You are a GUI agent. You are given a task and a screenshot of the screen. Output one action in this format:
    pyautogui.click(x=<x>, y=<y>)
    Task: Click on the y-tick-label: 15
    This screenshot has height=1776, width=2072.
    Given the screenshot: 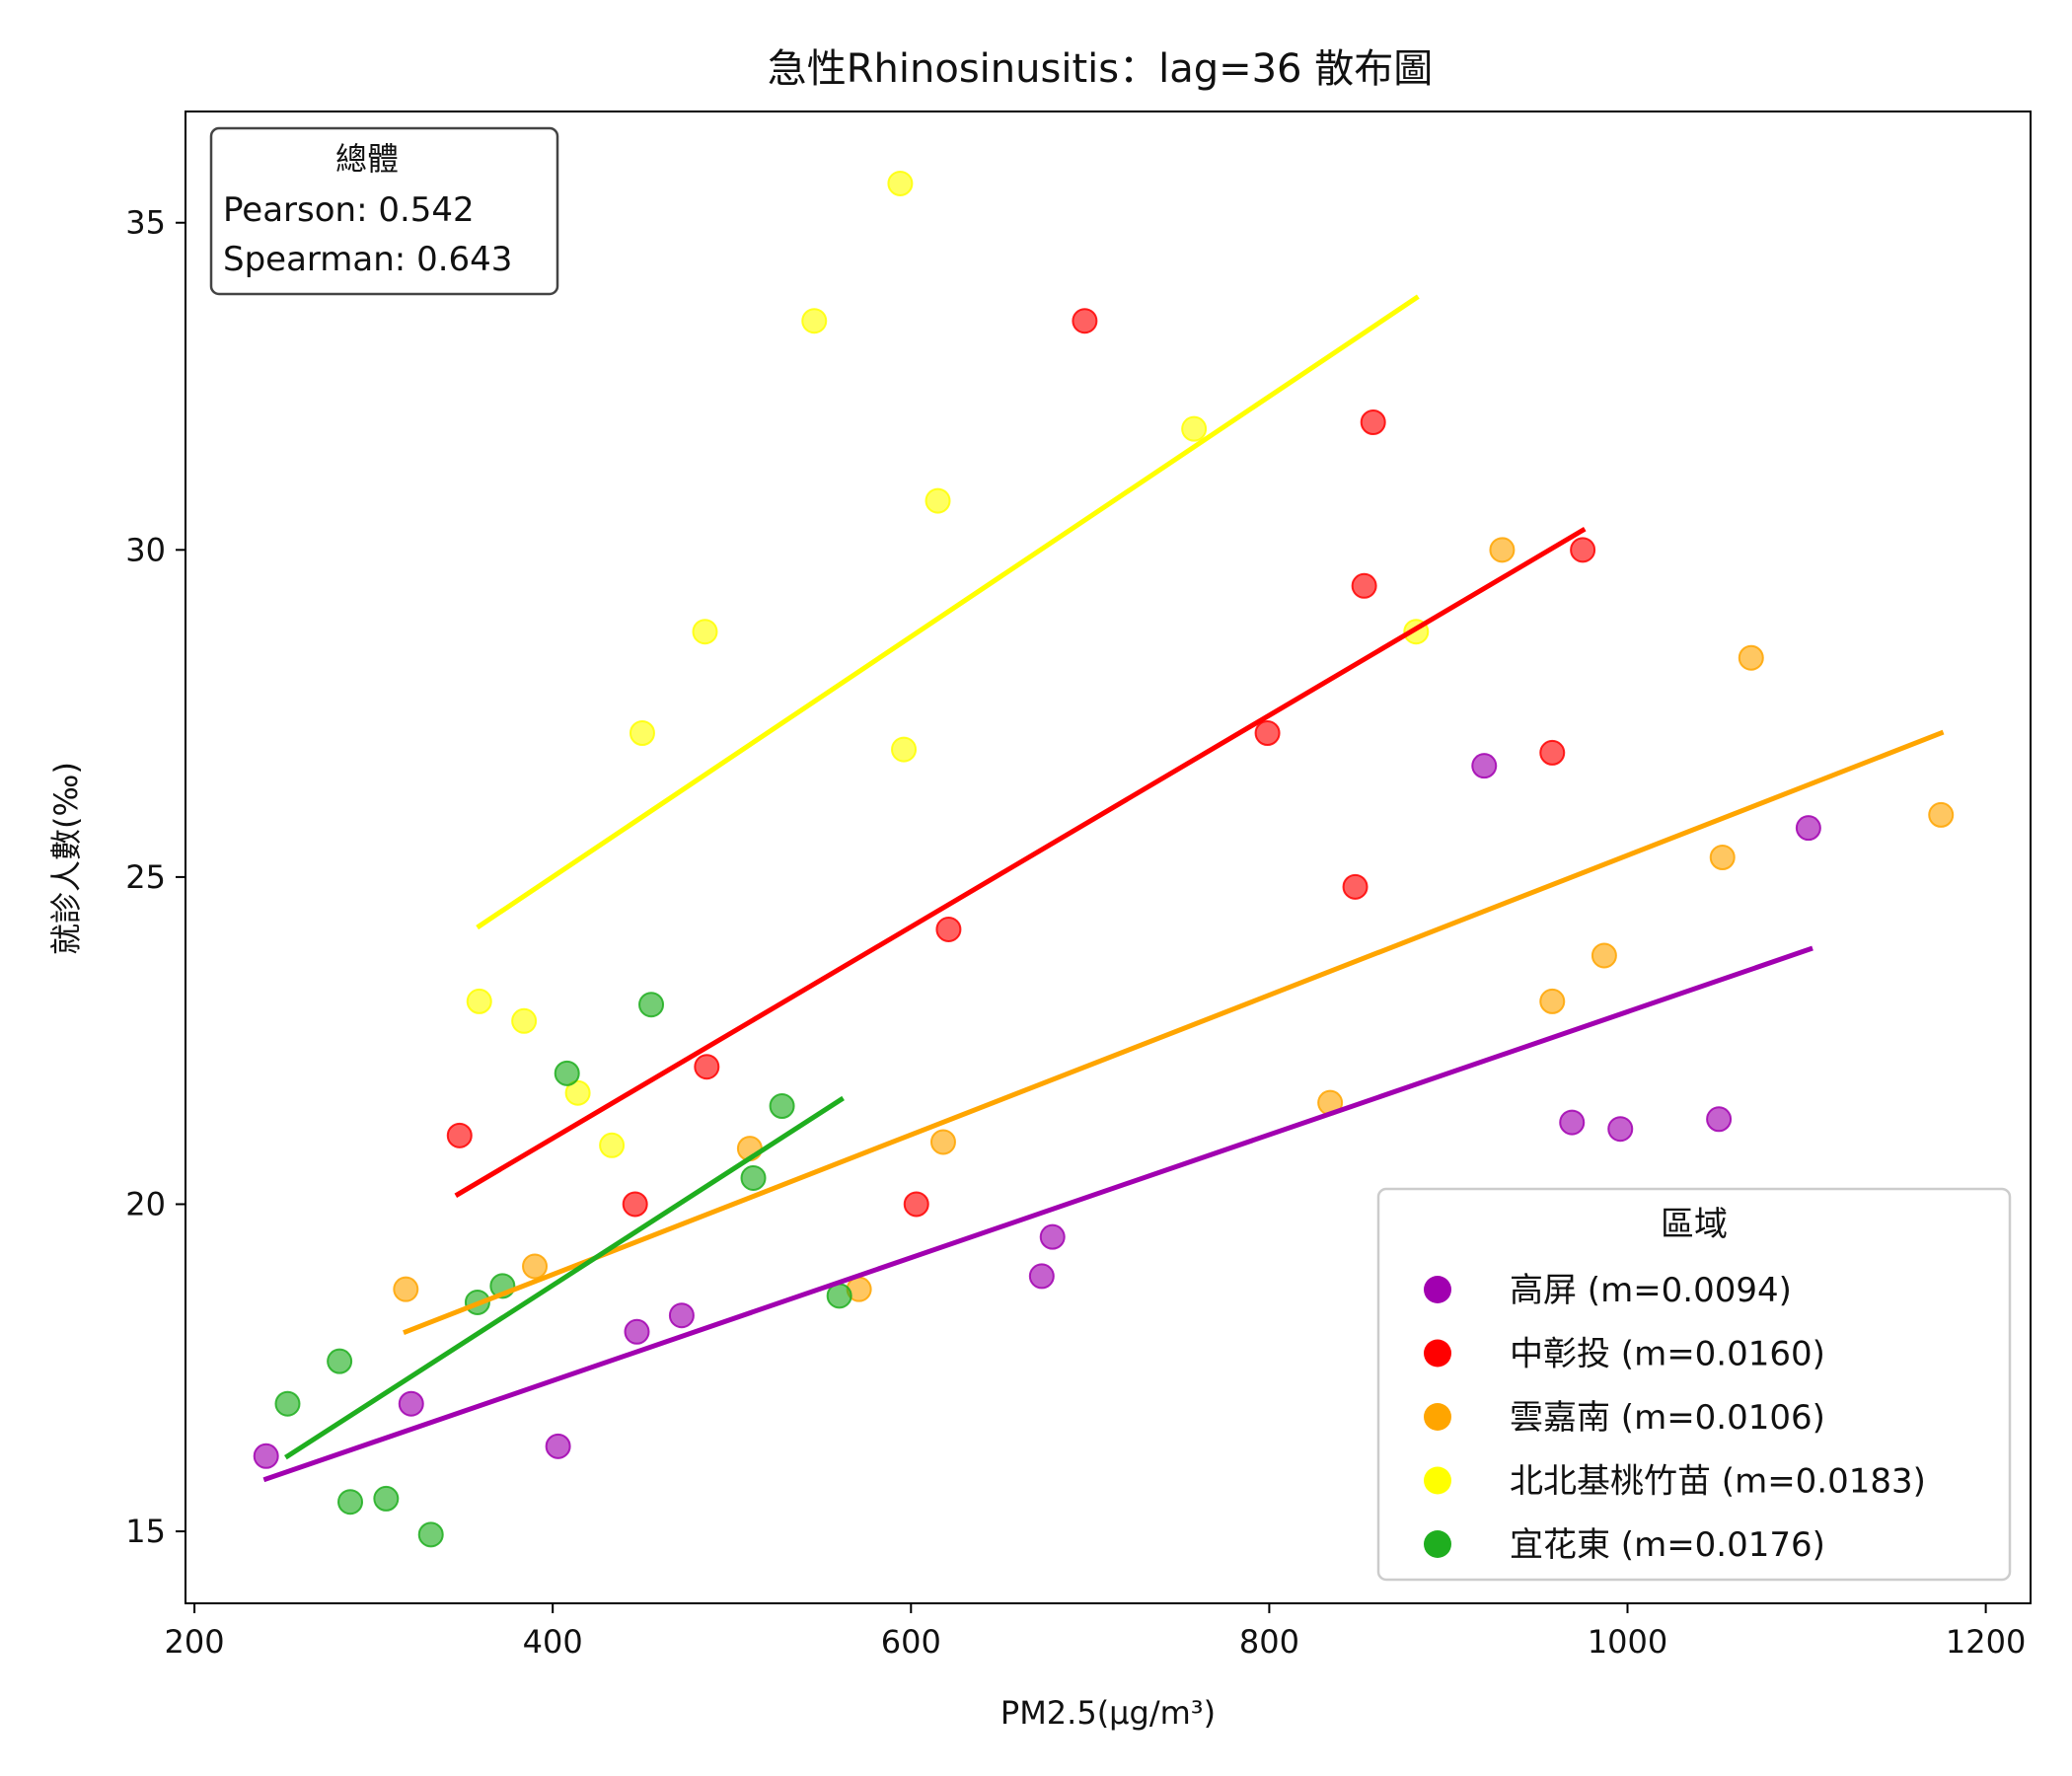 What is the action you would take?
    pyautogui.click(x=145, y=1532)
    